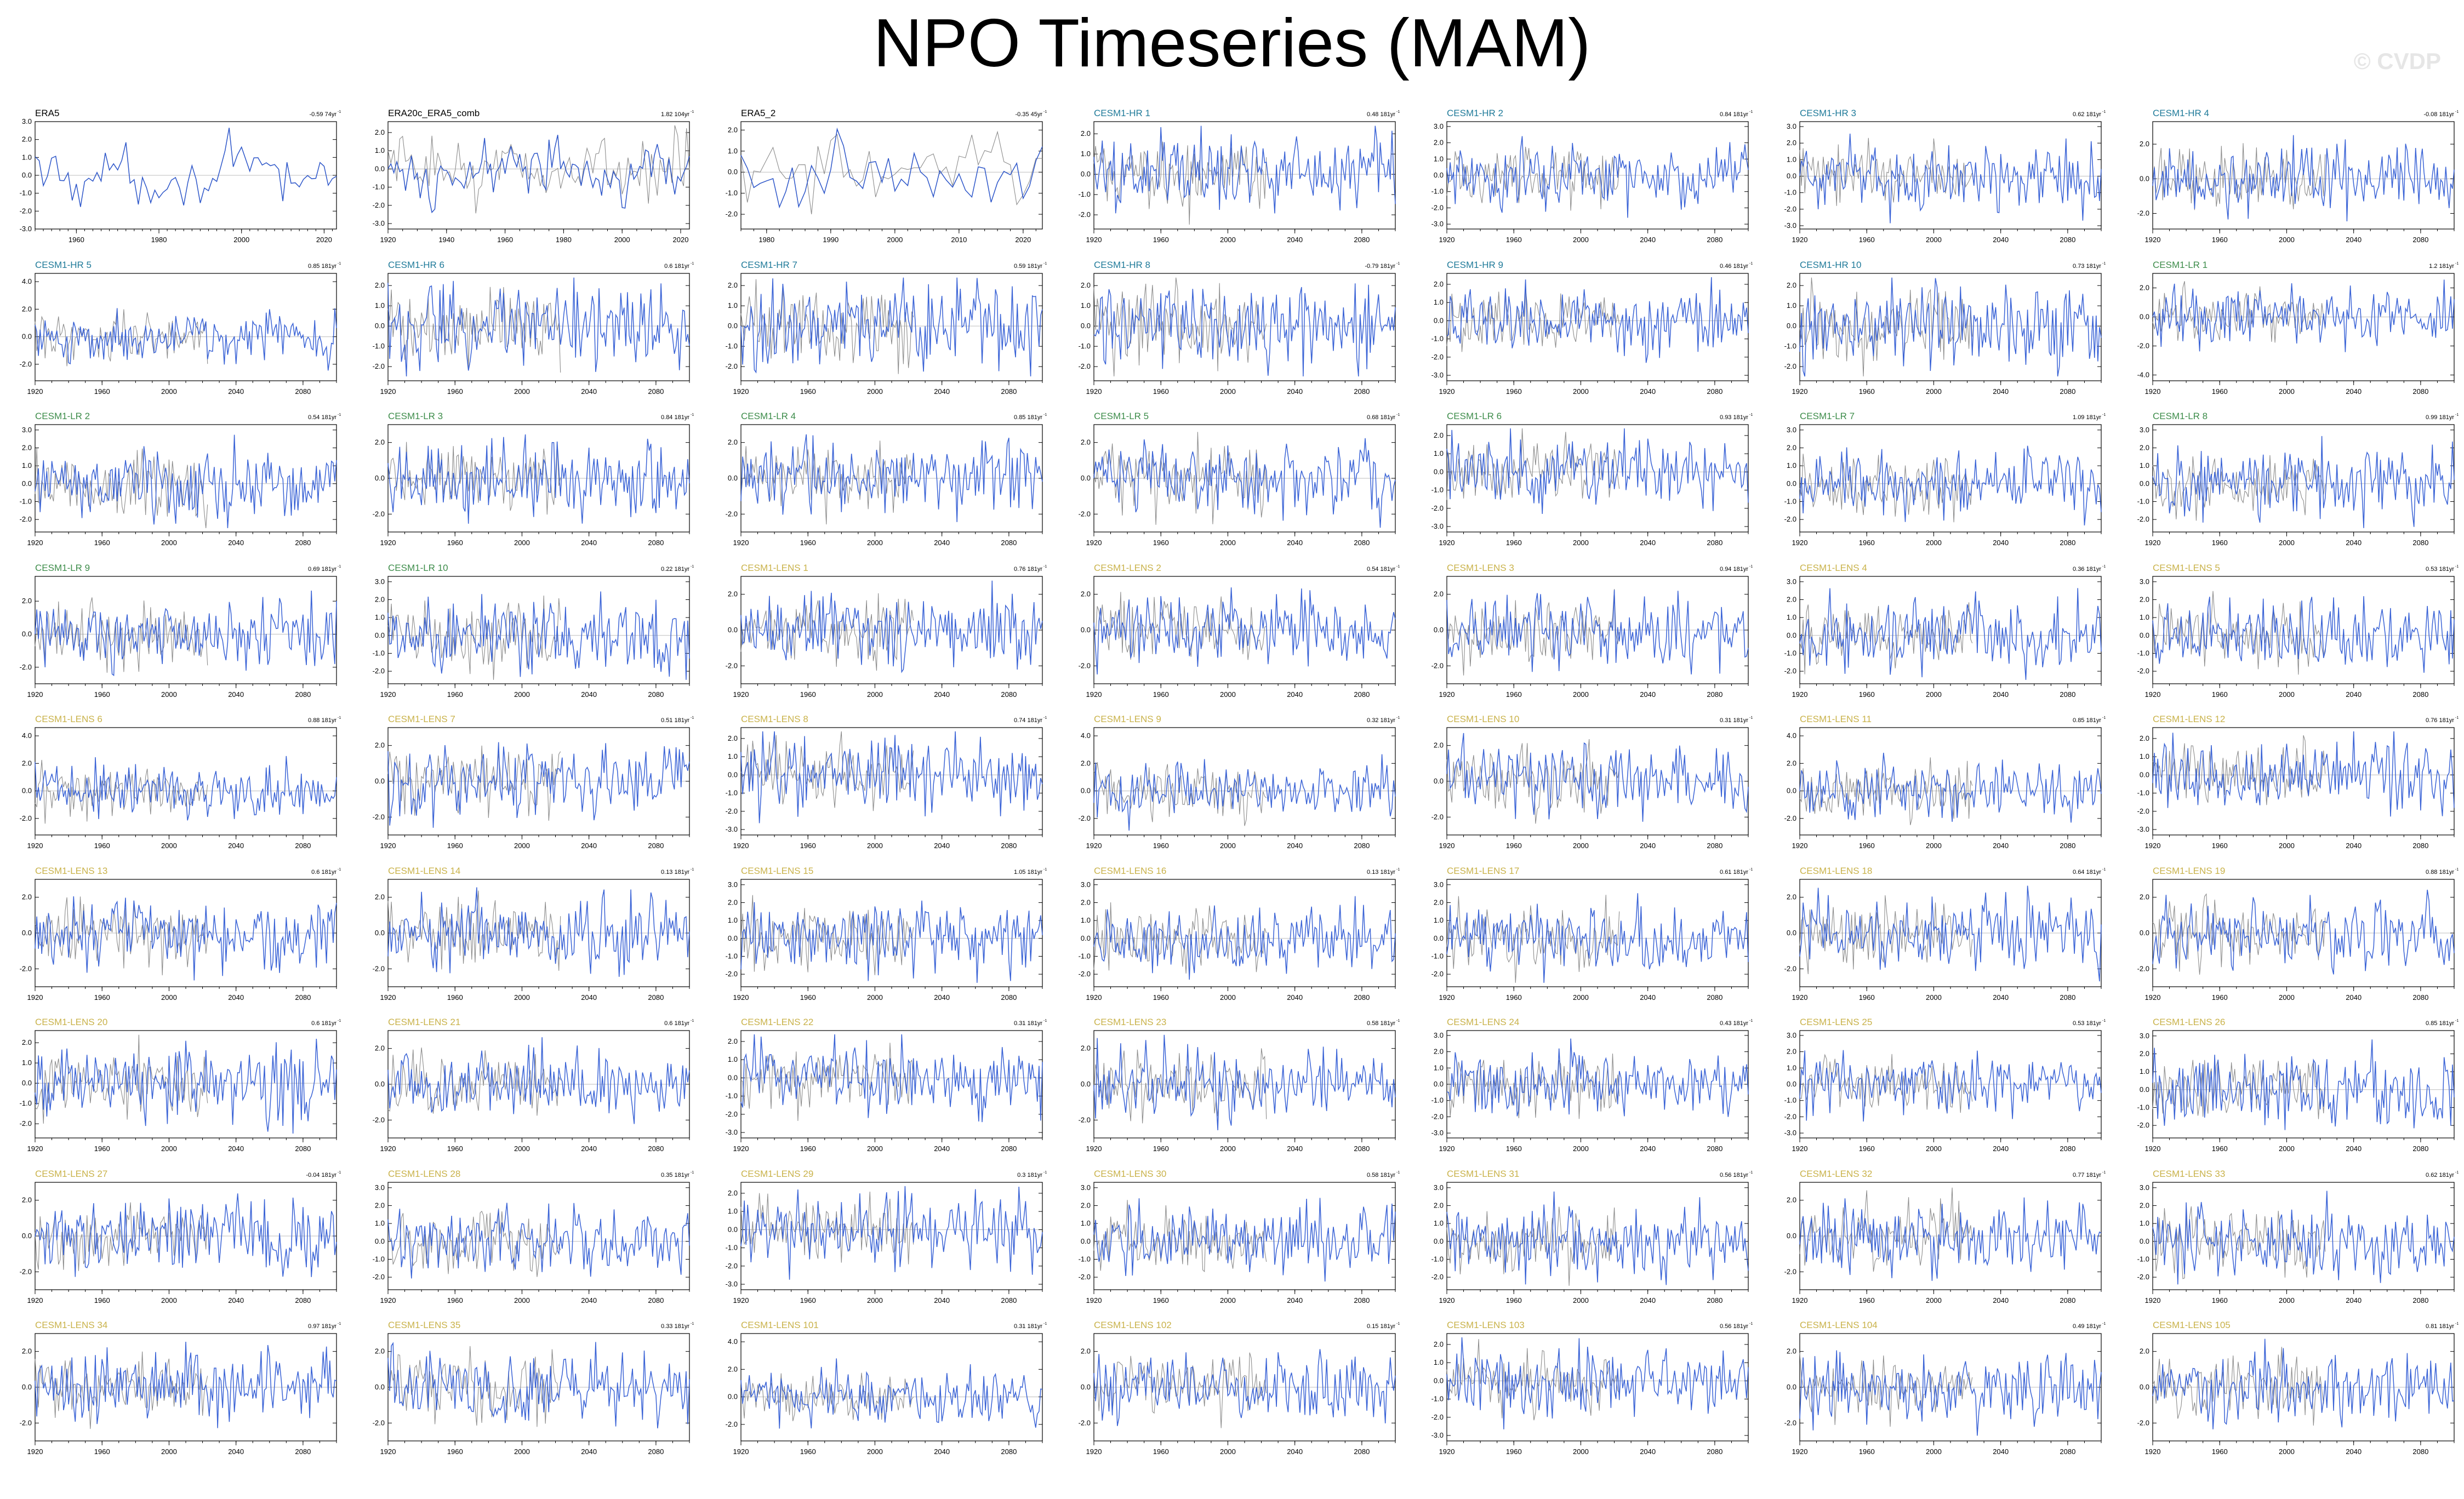 The width and height of the screenshot is (2464, 1499). Describe the element at coordinates (2189, 1022) in the screenshot. I see `panel-title: CESM1-LENS 26` at that location.